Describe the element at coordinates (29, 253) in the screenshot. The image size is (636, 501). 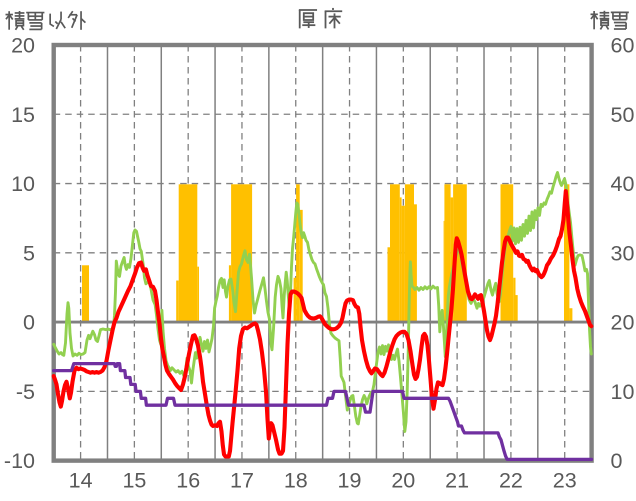
I see `svg-text: 5` at that location.